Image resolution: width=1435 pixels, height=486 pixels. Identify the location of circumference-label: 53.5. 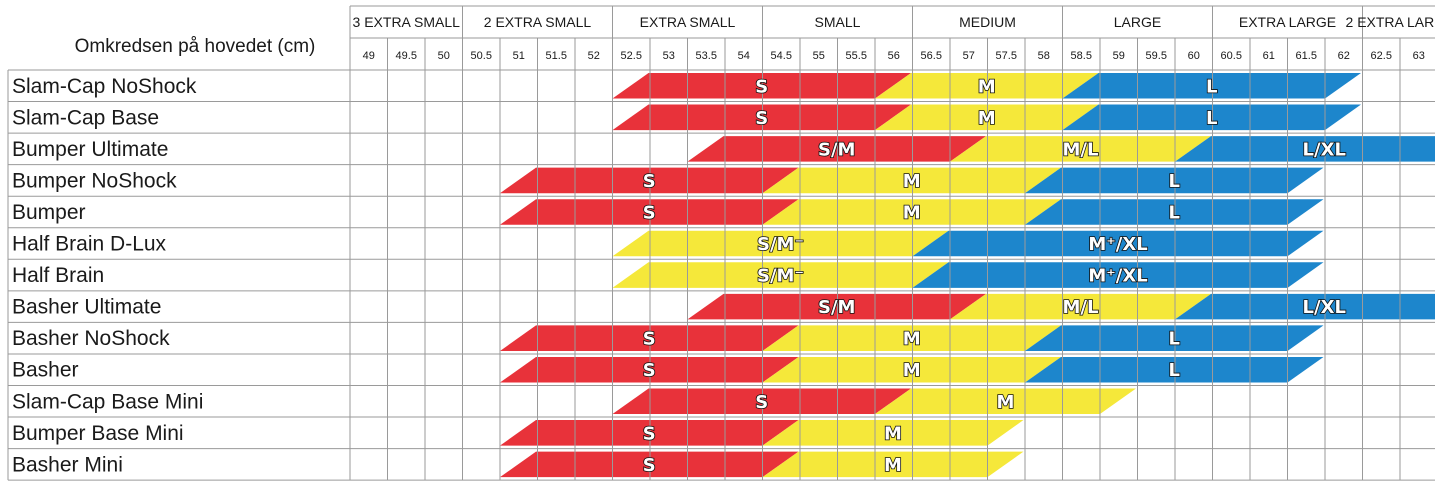
(706, 56).